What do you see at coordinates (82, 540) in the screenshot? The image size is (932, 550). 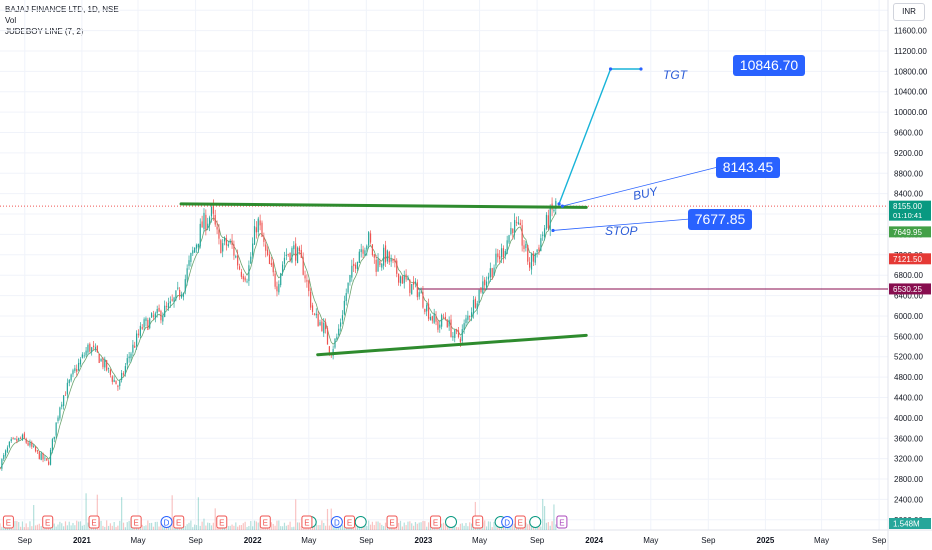 I see `time-tick-label: 2021` at bounding box center [82, 540].